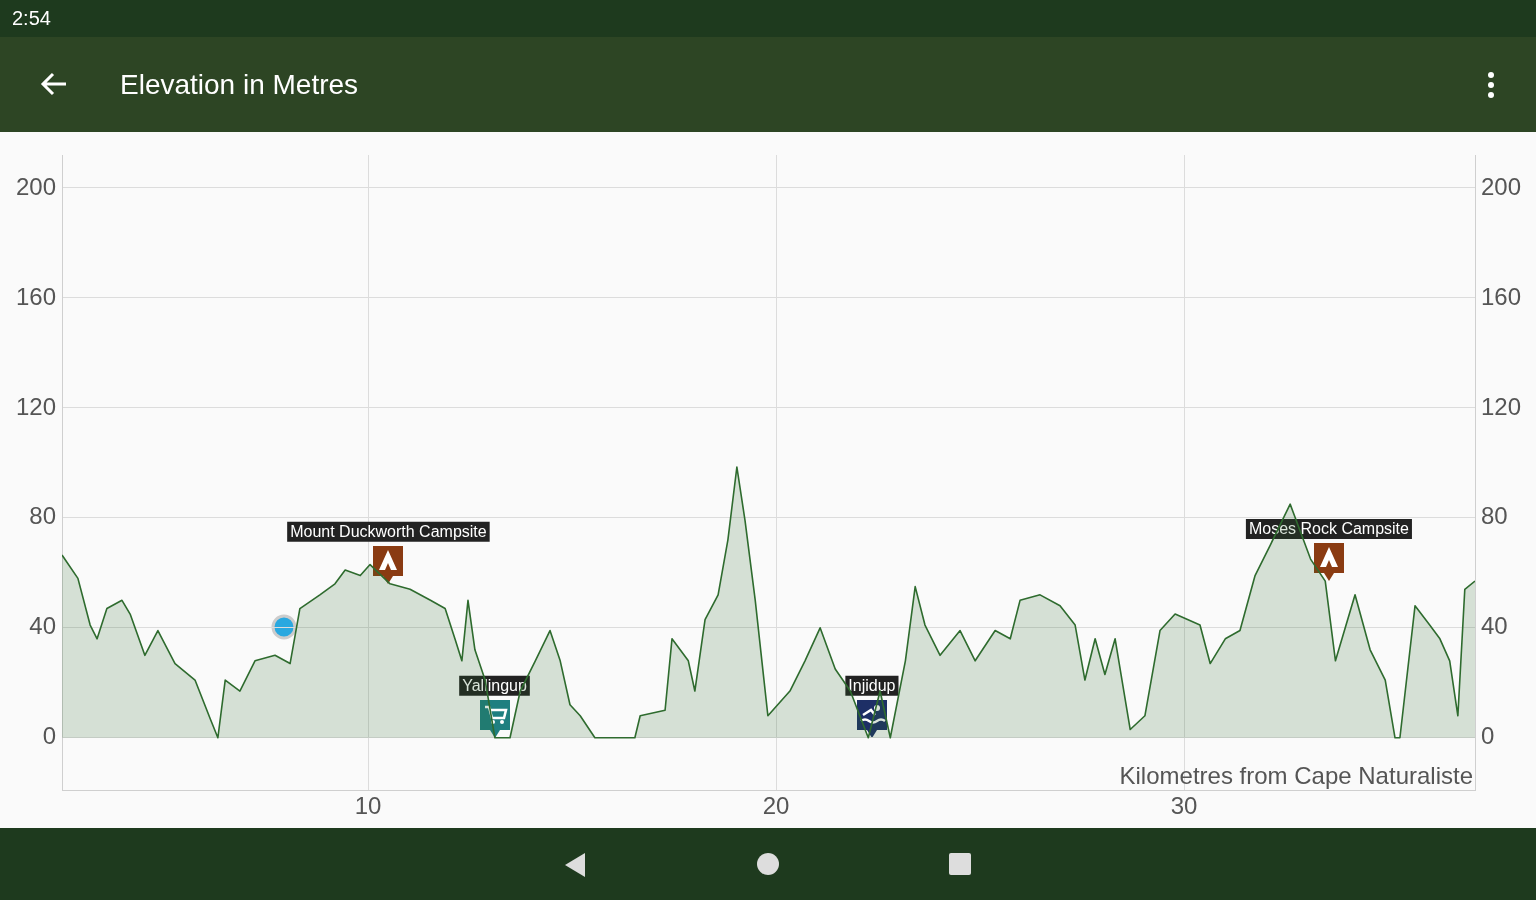 Image resolution: width=1536 pixels, height=900 pixels. I want to click on x-axis-title: Kilometres from Cape Naturaliste, so click(1296, 775).